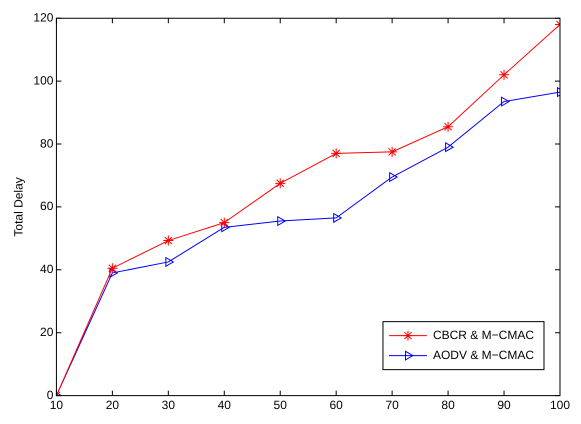 The height and width of the screenshot is (424, 581). I want to click on x-tick-label: 60, so click(337, 405).